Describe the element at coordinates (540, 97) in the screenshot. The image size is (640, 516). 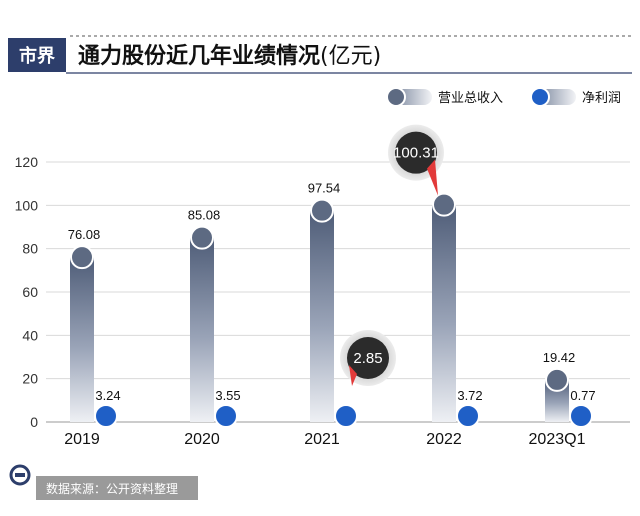
I see `legend-profit-dot` at that location.